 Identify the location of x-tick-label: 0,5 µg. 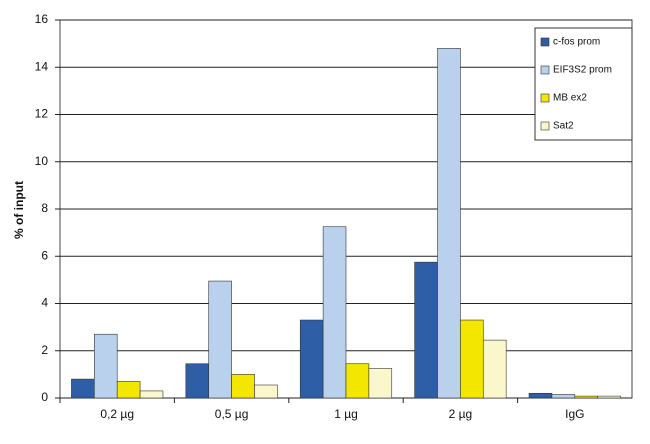
(232, 414).